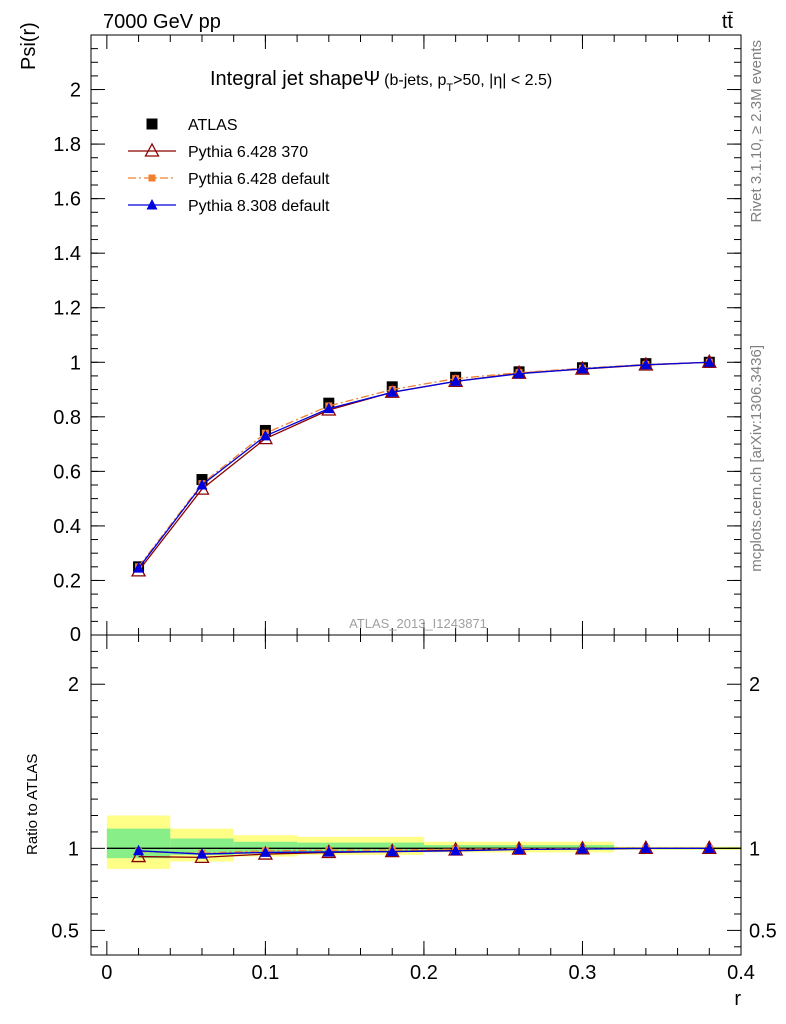 The width and height of the screenshot is (786, 1024). Describe the element at coordinates (737, 999) in the screenshot. I see `x-axis-label: r` at that location.